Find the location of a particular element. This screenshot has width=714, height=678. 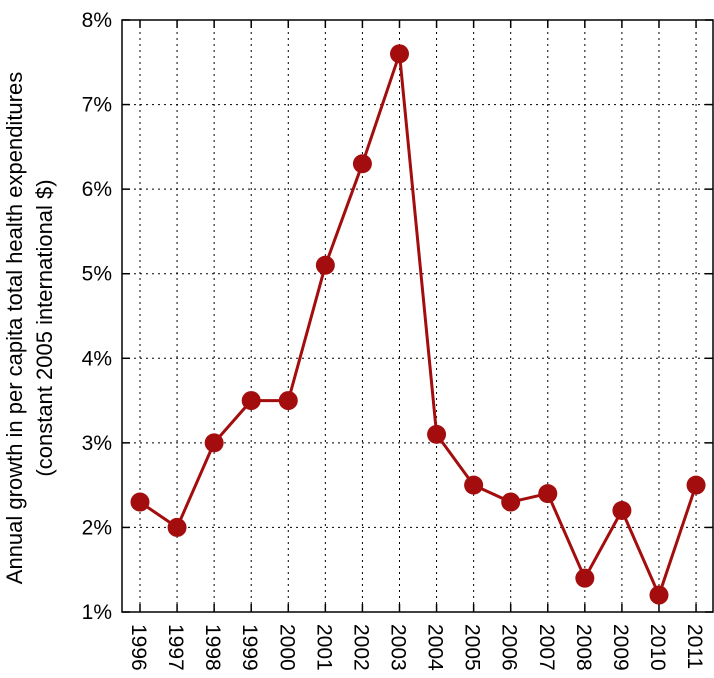

x-tick-label: 2009 is located at coordinates (620, 647).